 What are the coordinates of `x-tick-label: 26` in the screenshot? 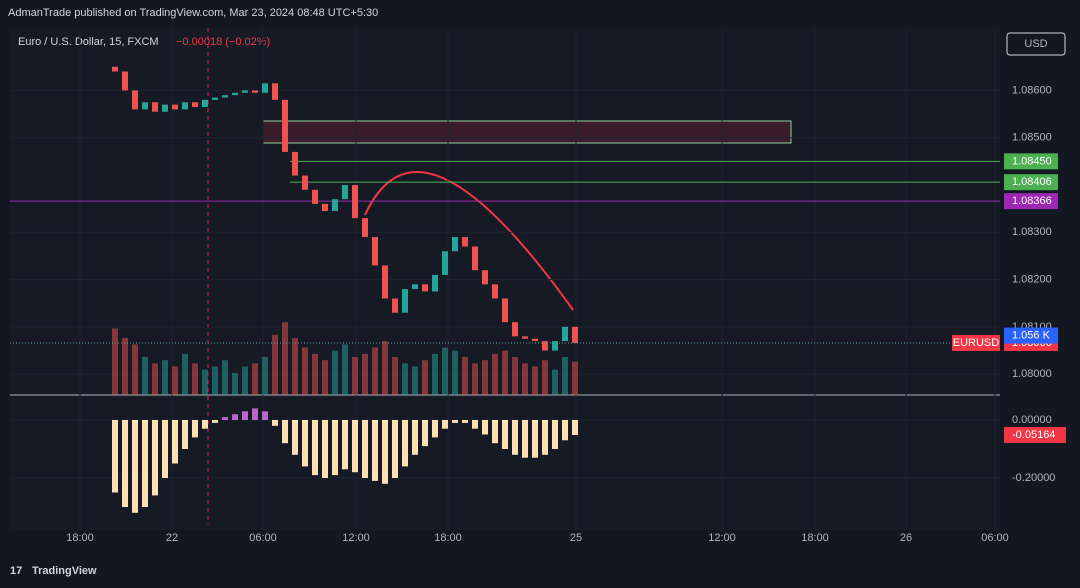 It's located at (906, 538).